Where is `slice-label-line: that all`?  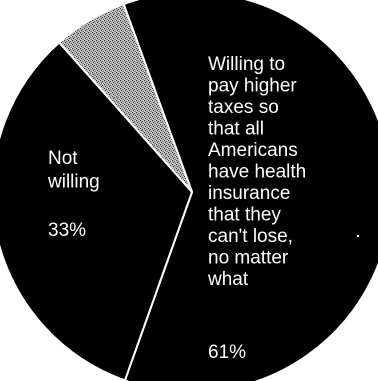
slice-label-line: that all is located at coordinates (236, 129).